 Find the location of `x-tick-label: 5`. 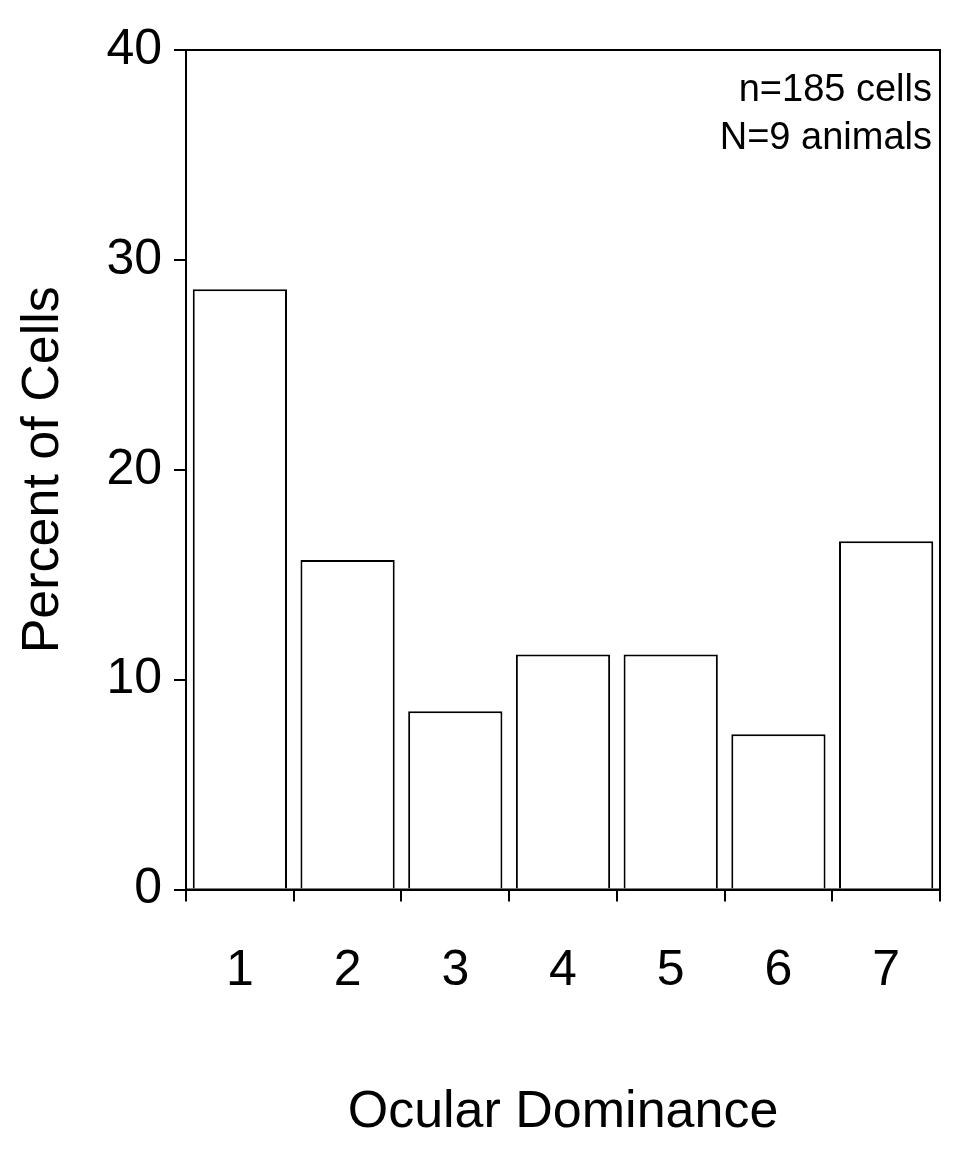

x-tick-label: 5 is located at coordinates (670, 968).